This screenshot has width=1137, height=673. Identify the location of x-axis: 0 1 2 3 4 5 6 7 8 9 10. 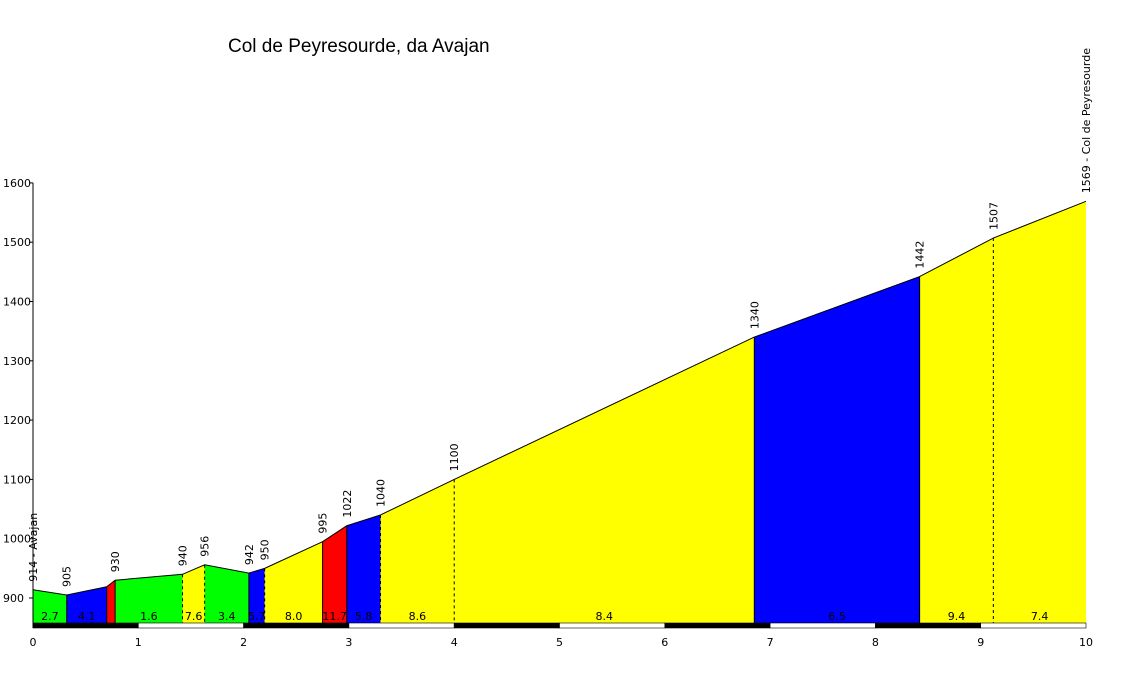
(562, 642).